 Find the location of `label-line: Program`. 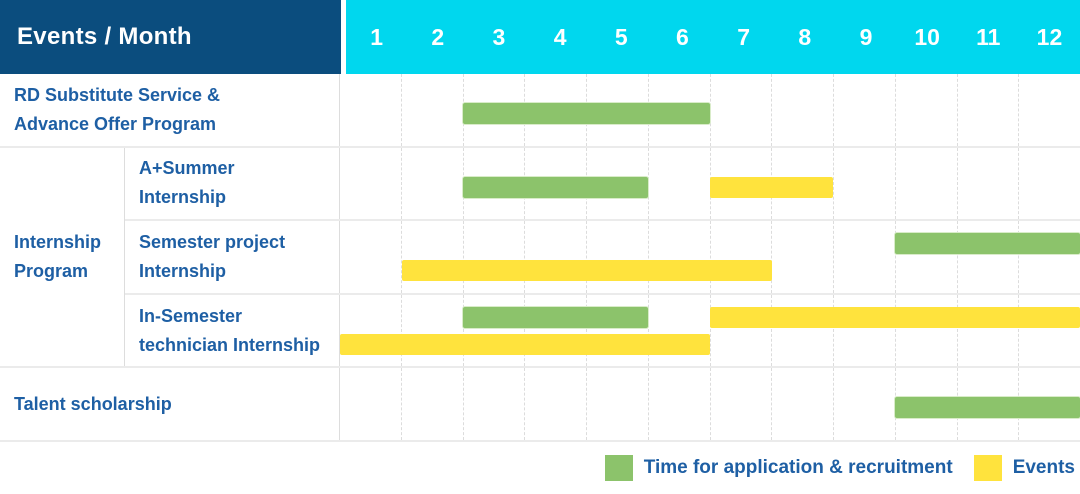

label-line: Program is located at coordinates (51, 270).